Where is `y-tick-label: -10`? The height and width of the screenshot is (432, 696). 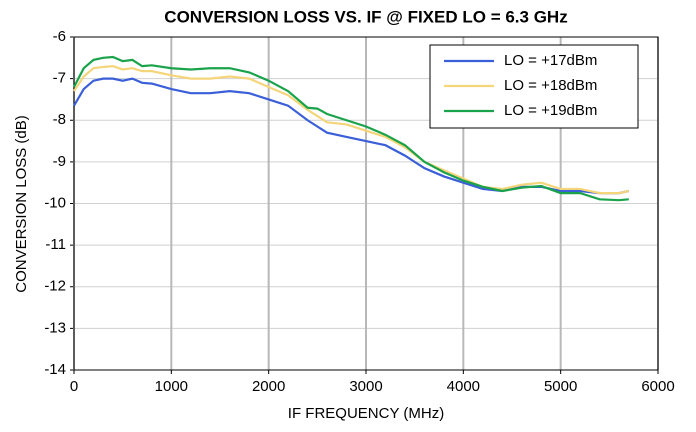
y-tick-label: -10 is located at coordinates (55, 202).